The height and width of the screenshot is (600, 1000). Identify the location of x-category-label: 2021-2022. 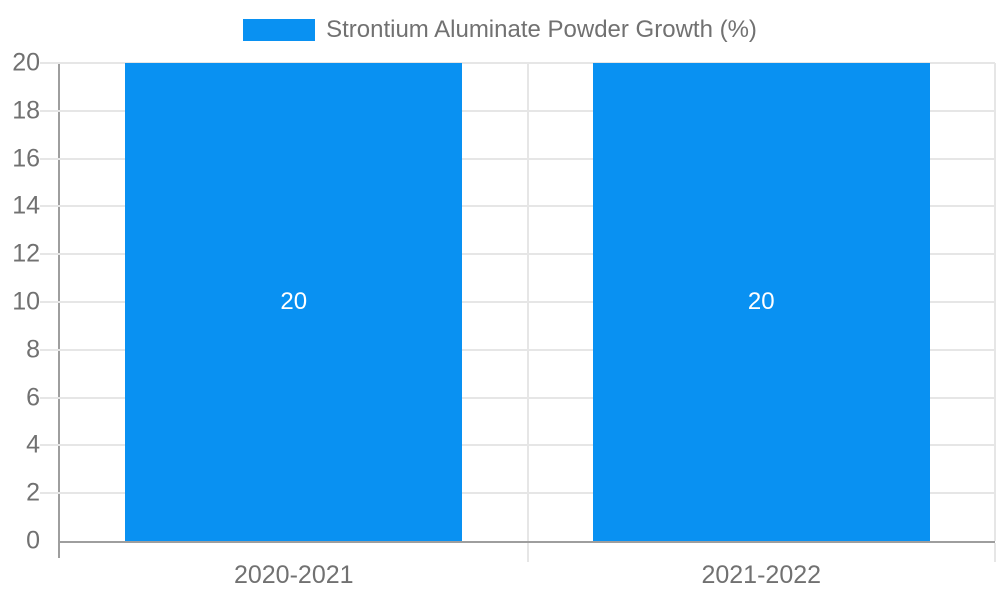
(761, 575).